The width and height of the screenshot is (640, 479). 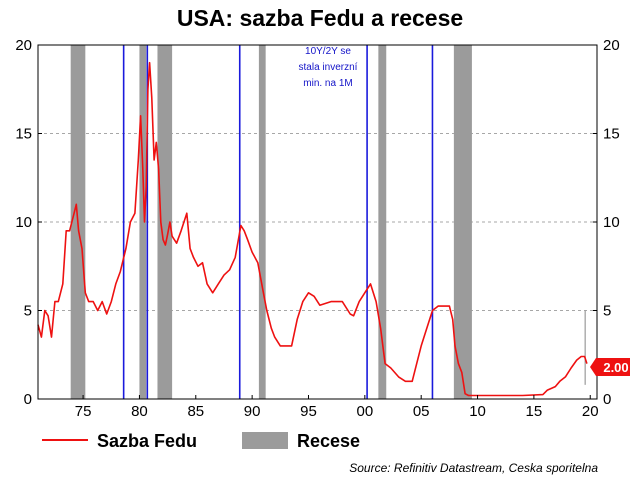 What do you see at coordinates (328, 51) in the screenshot?
I see `annotation-line-1: 10Y/2Y se` at bounding box center [328, 51].